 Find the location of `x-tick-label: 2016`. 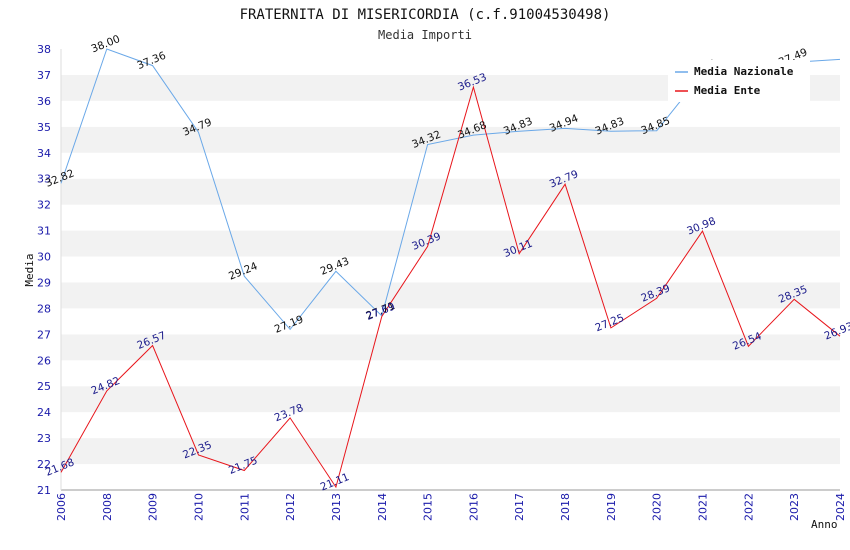

x-tick-label: 2016 is located at coordinates (473, 507).